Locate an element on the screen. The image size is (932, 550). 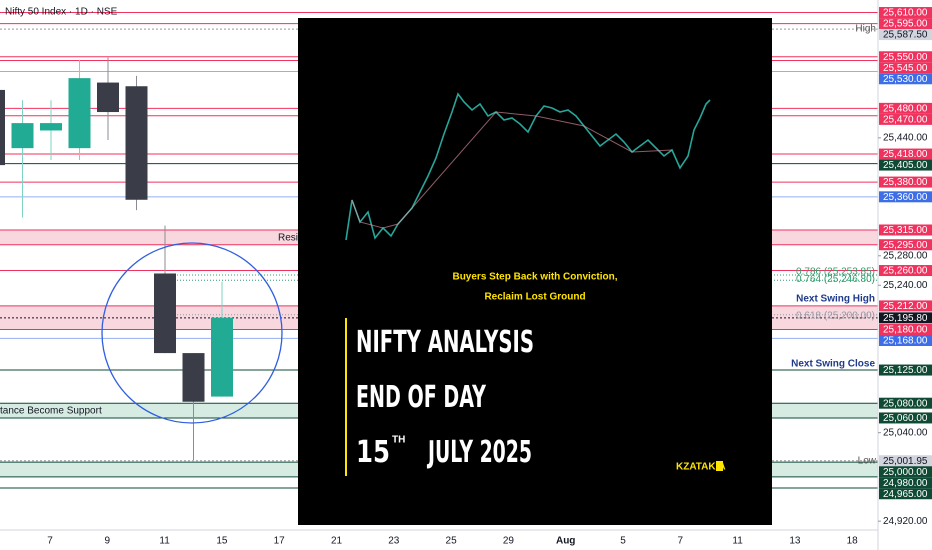
header-title: Nifty 50 Index · 1D · NSE is located at coordinates (61, 12).